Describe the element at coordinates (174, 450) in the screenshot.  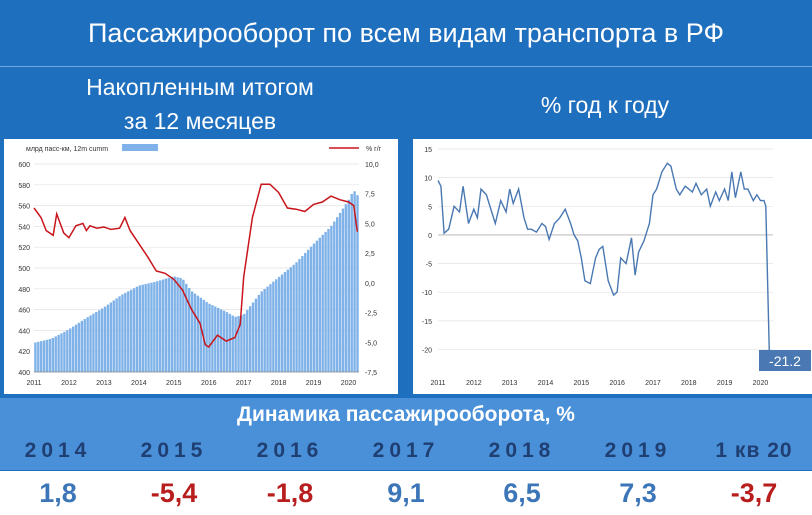
I see `year-cell: 2015` at that location.